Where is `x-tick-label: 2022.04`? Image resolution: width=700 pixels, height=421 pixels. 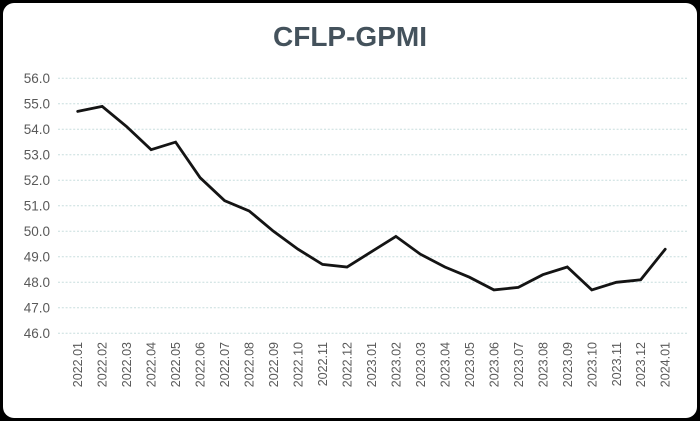 x-tick-label: 2022.04 is located at coordinates (152, 364).